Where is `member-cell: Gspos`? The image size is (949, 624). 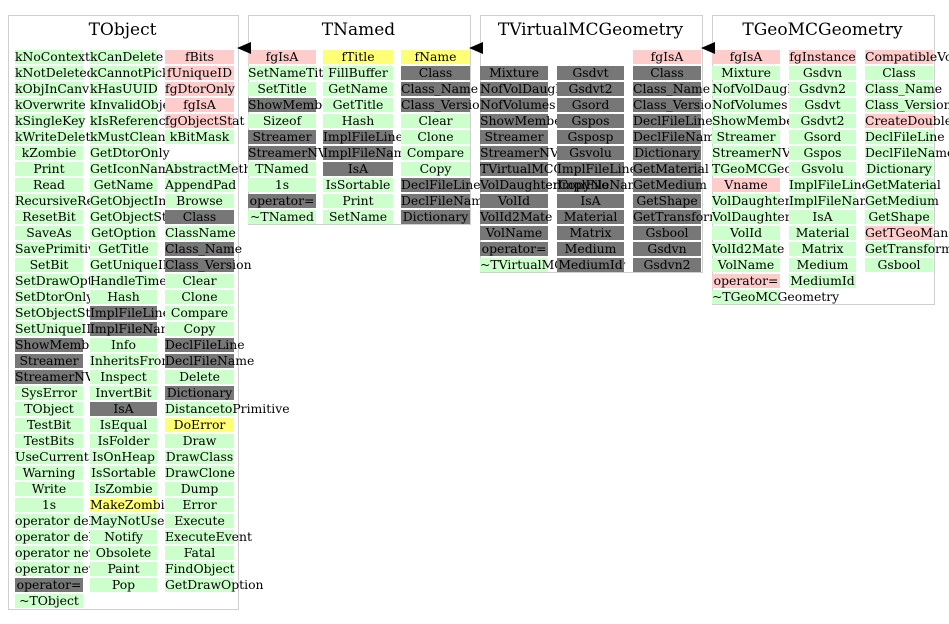
member-cell: Gspos is located at coordinates (822, 153).